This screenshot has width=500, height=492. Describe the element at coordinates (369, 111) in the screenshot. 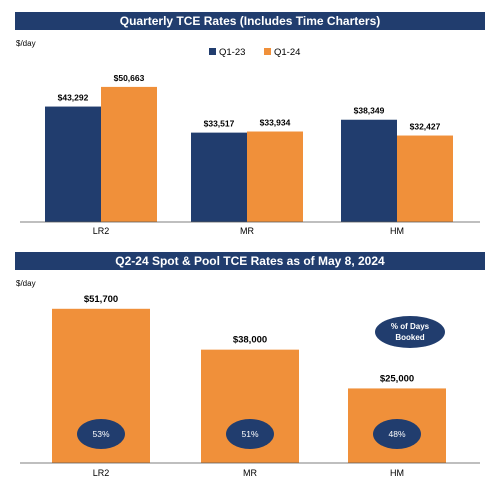

I see `chart1-value-label: $38,349` at that location.